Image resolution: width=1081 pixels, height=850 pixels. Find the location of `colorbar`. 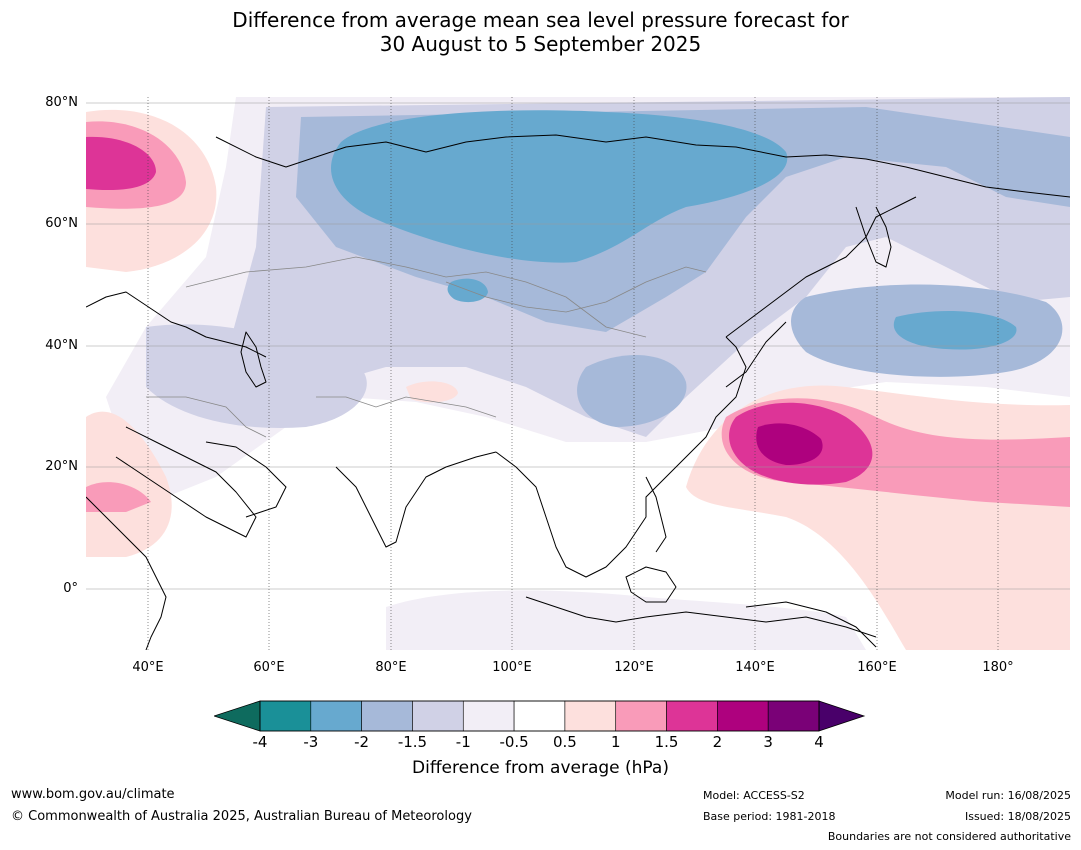

colorbar is located at coordinates (540, 716).